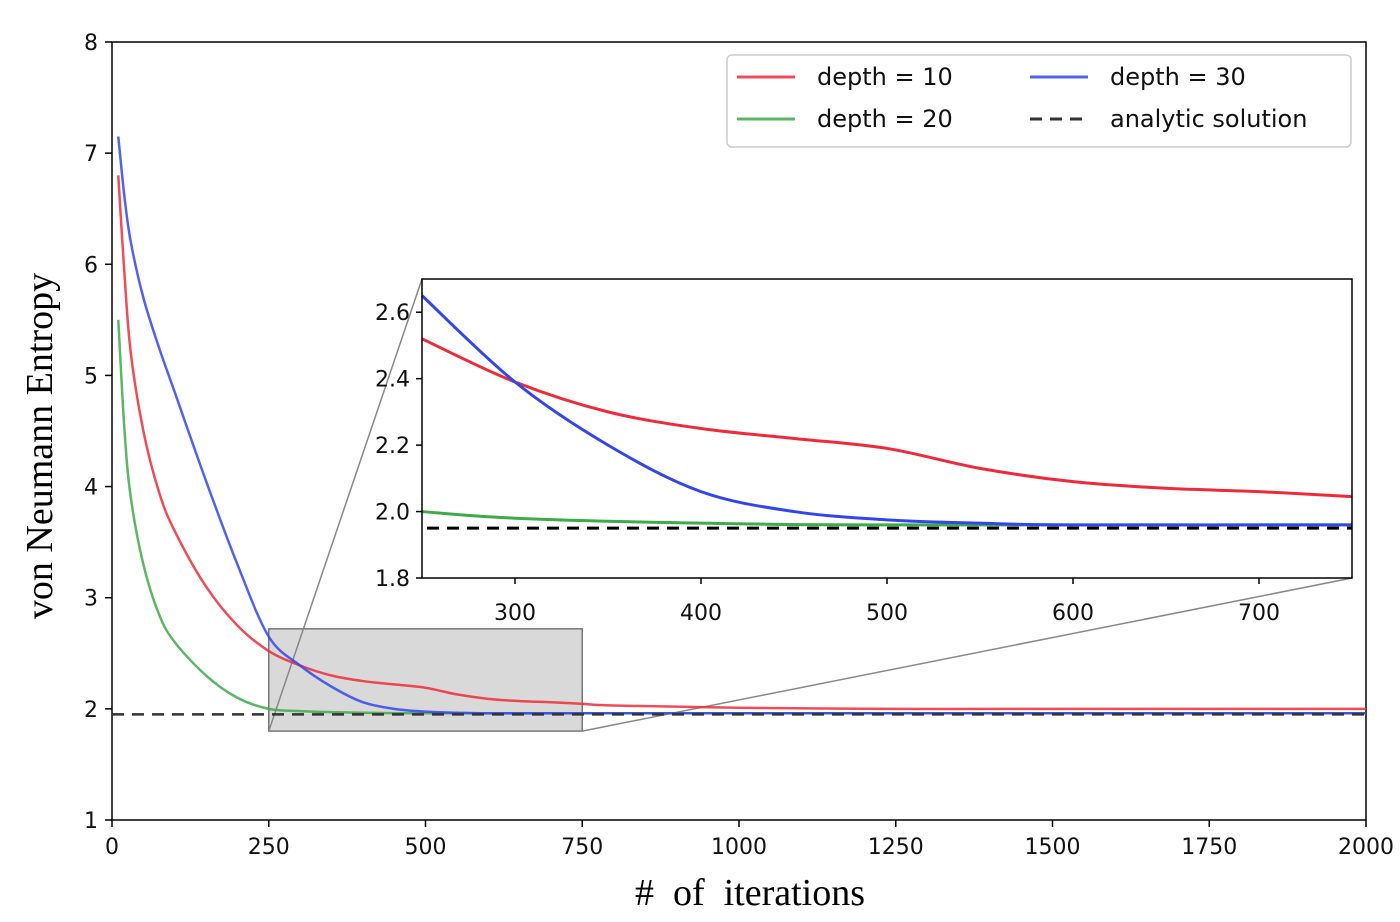 The width and height of the screenshot is (1400, 922). Describe the element at coordinates (739, 847) in the screenshot. I see `x-tick-label: 1000` at that location.